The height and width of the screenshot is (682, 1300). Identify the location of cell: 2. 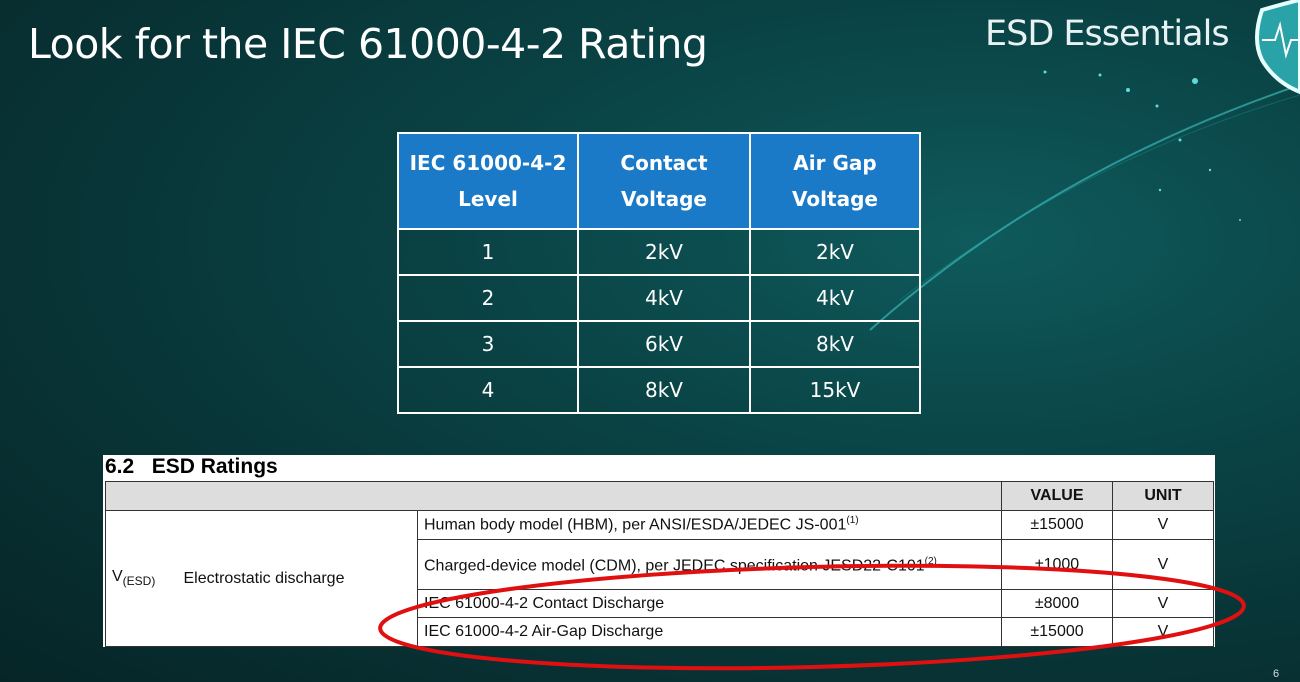
(488, 298).